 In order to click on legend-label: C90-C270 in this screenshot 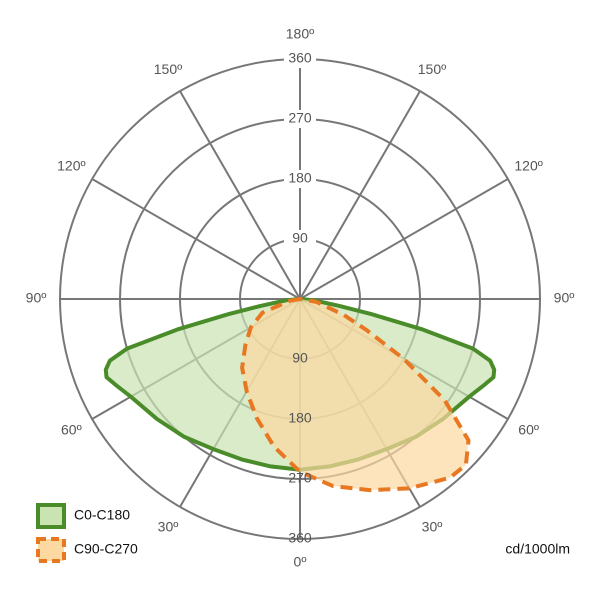, I will do `click(106, 549)`.